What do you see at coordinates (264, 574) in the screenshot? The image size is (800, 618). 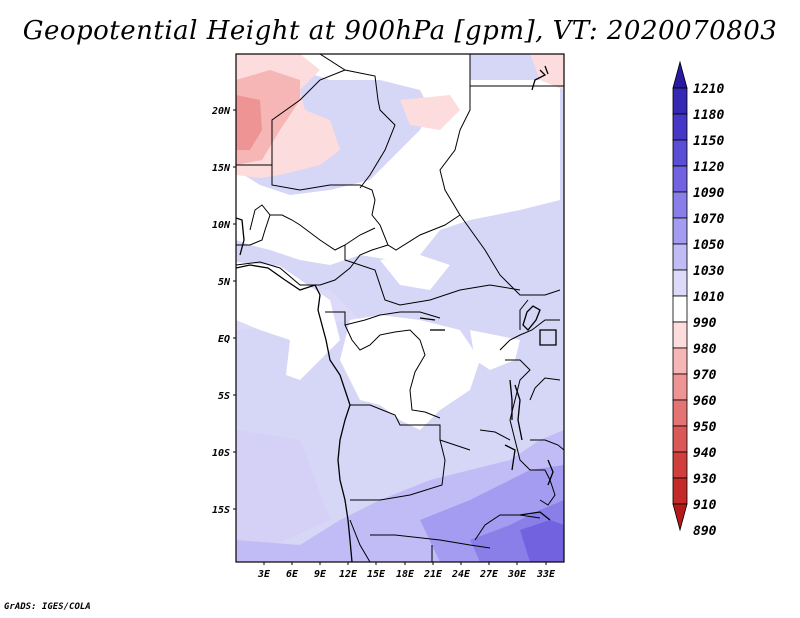 I see `lon-label: 3E` at bounding box center [264, 574].